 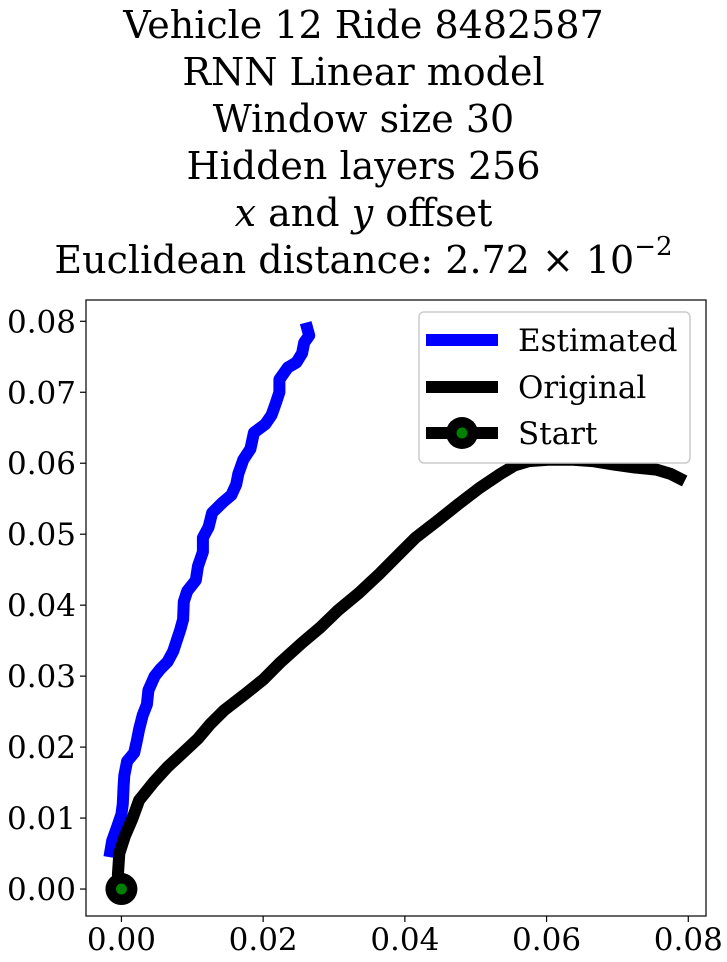 What do you see at coordinates (41, 322) in the screenshot?
I see `y-tick-label: 0.08` at bounding box center [41, 322].